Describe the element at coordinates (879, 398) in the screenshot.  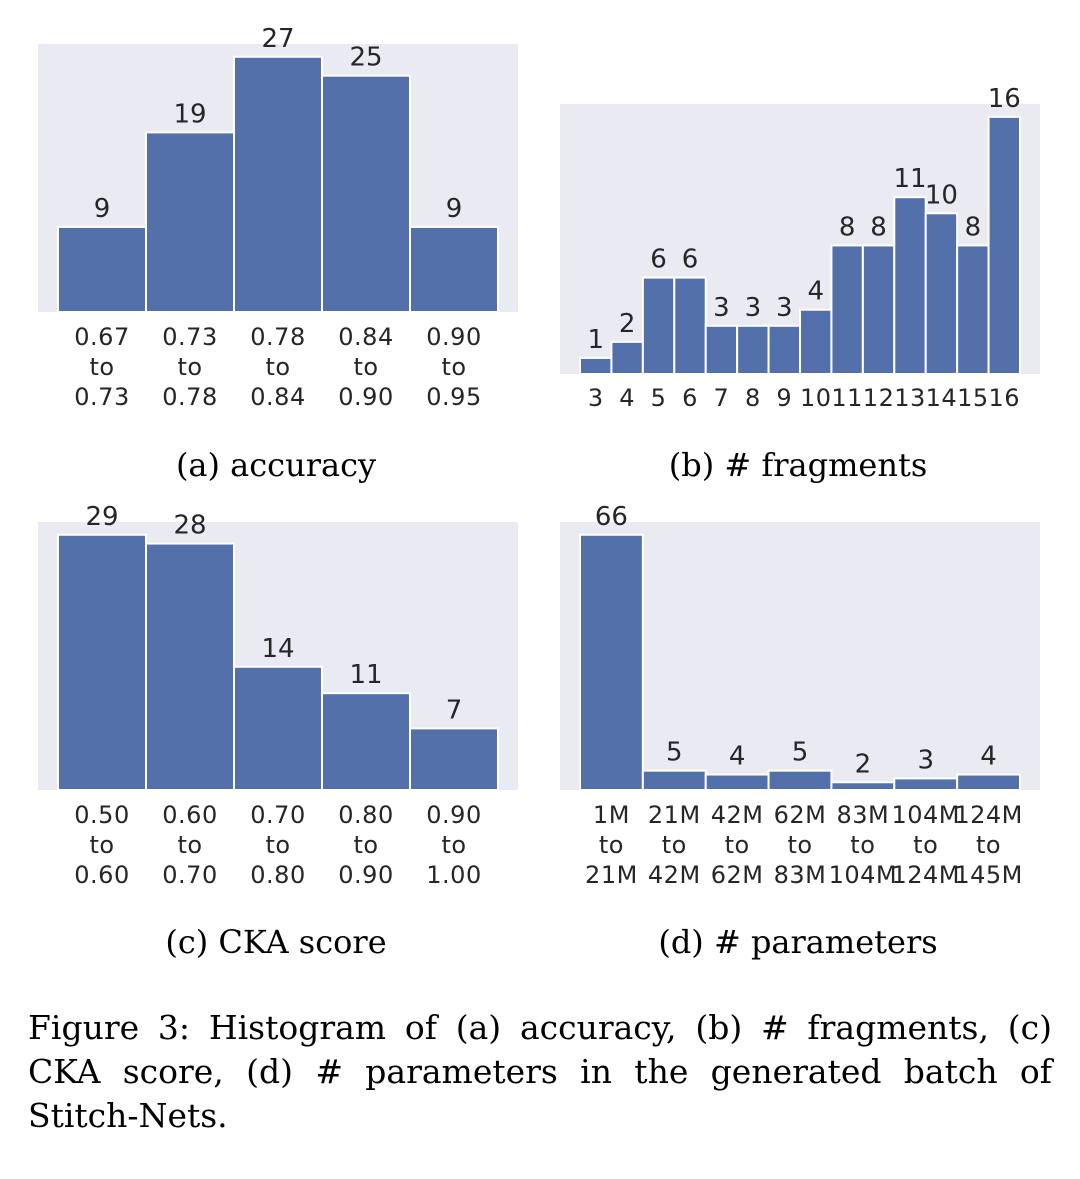
I see `x-tick-label: 12` at that location.